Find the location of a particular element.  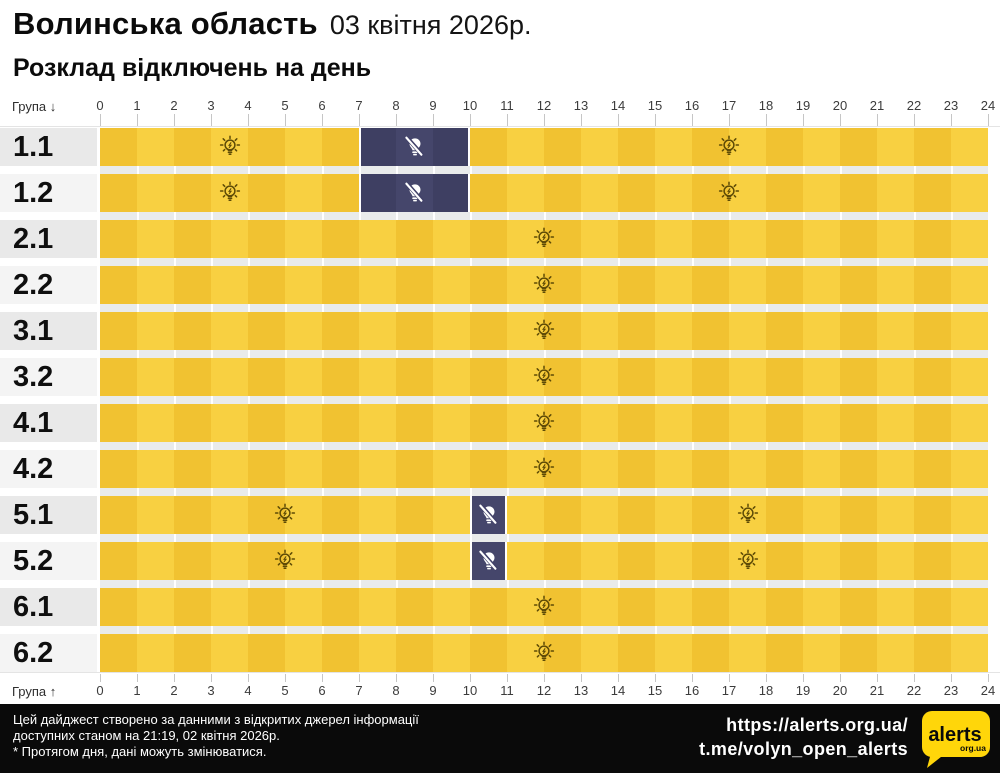

telegram-link: t.me/volyn_open_alerts is located at coordinates (803, 749).